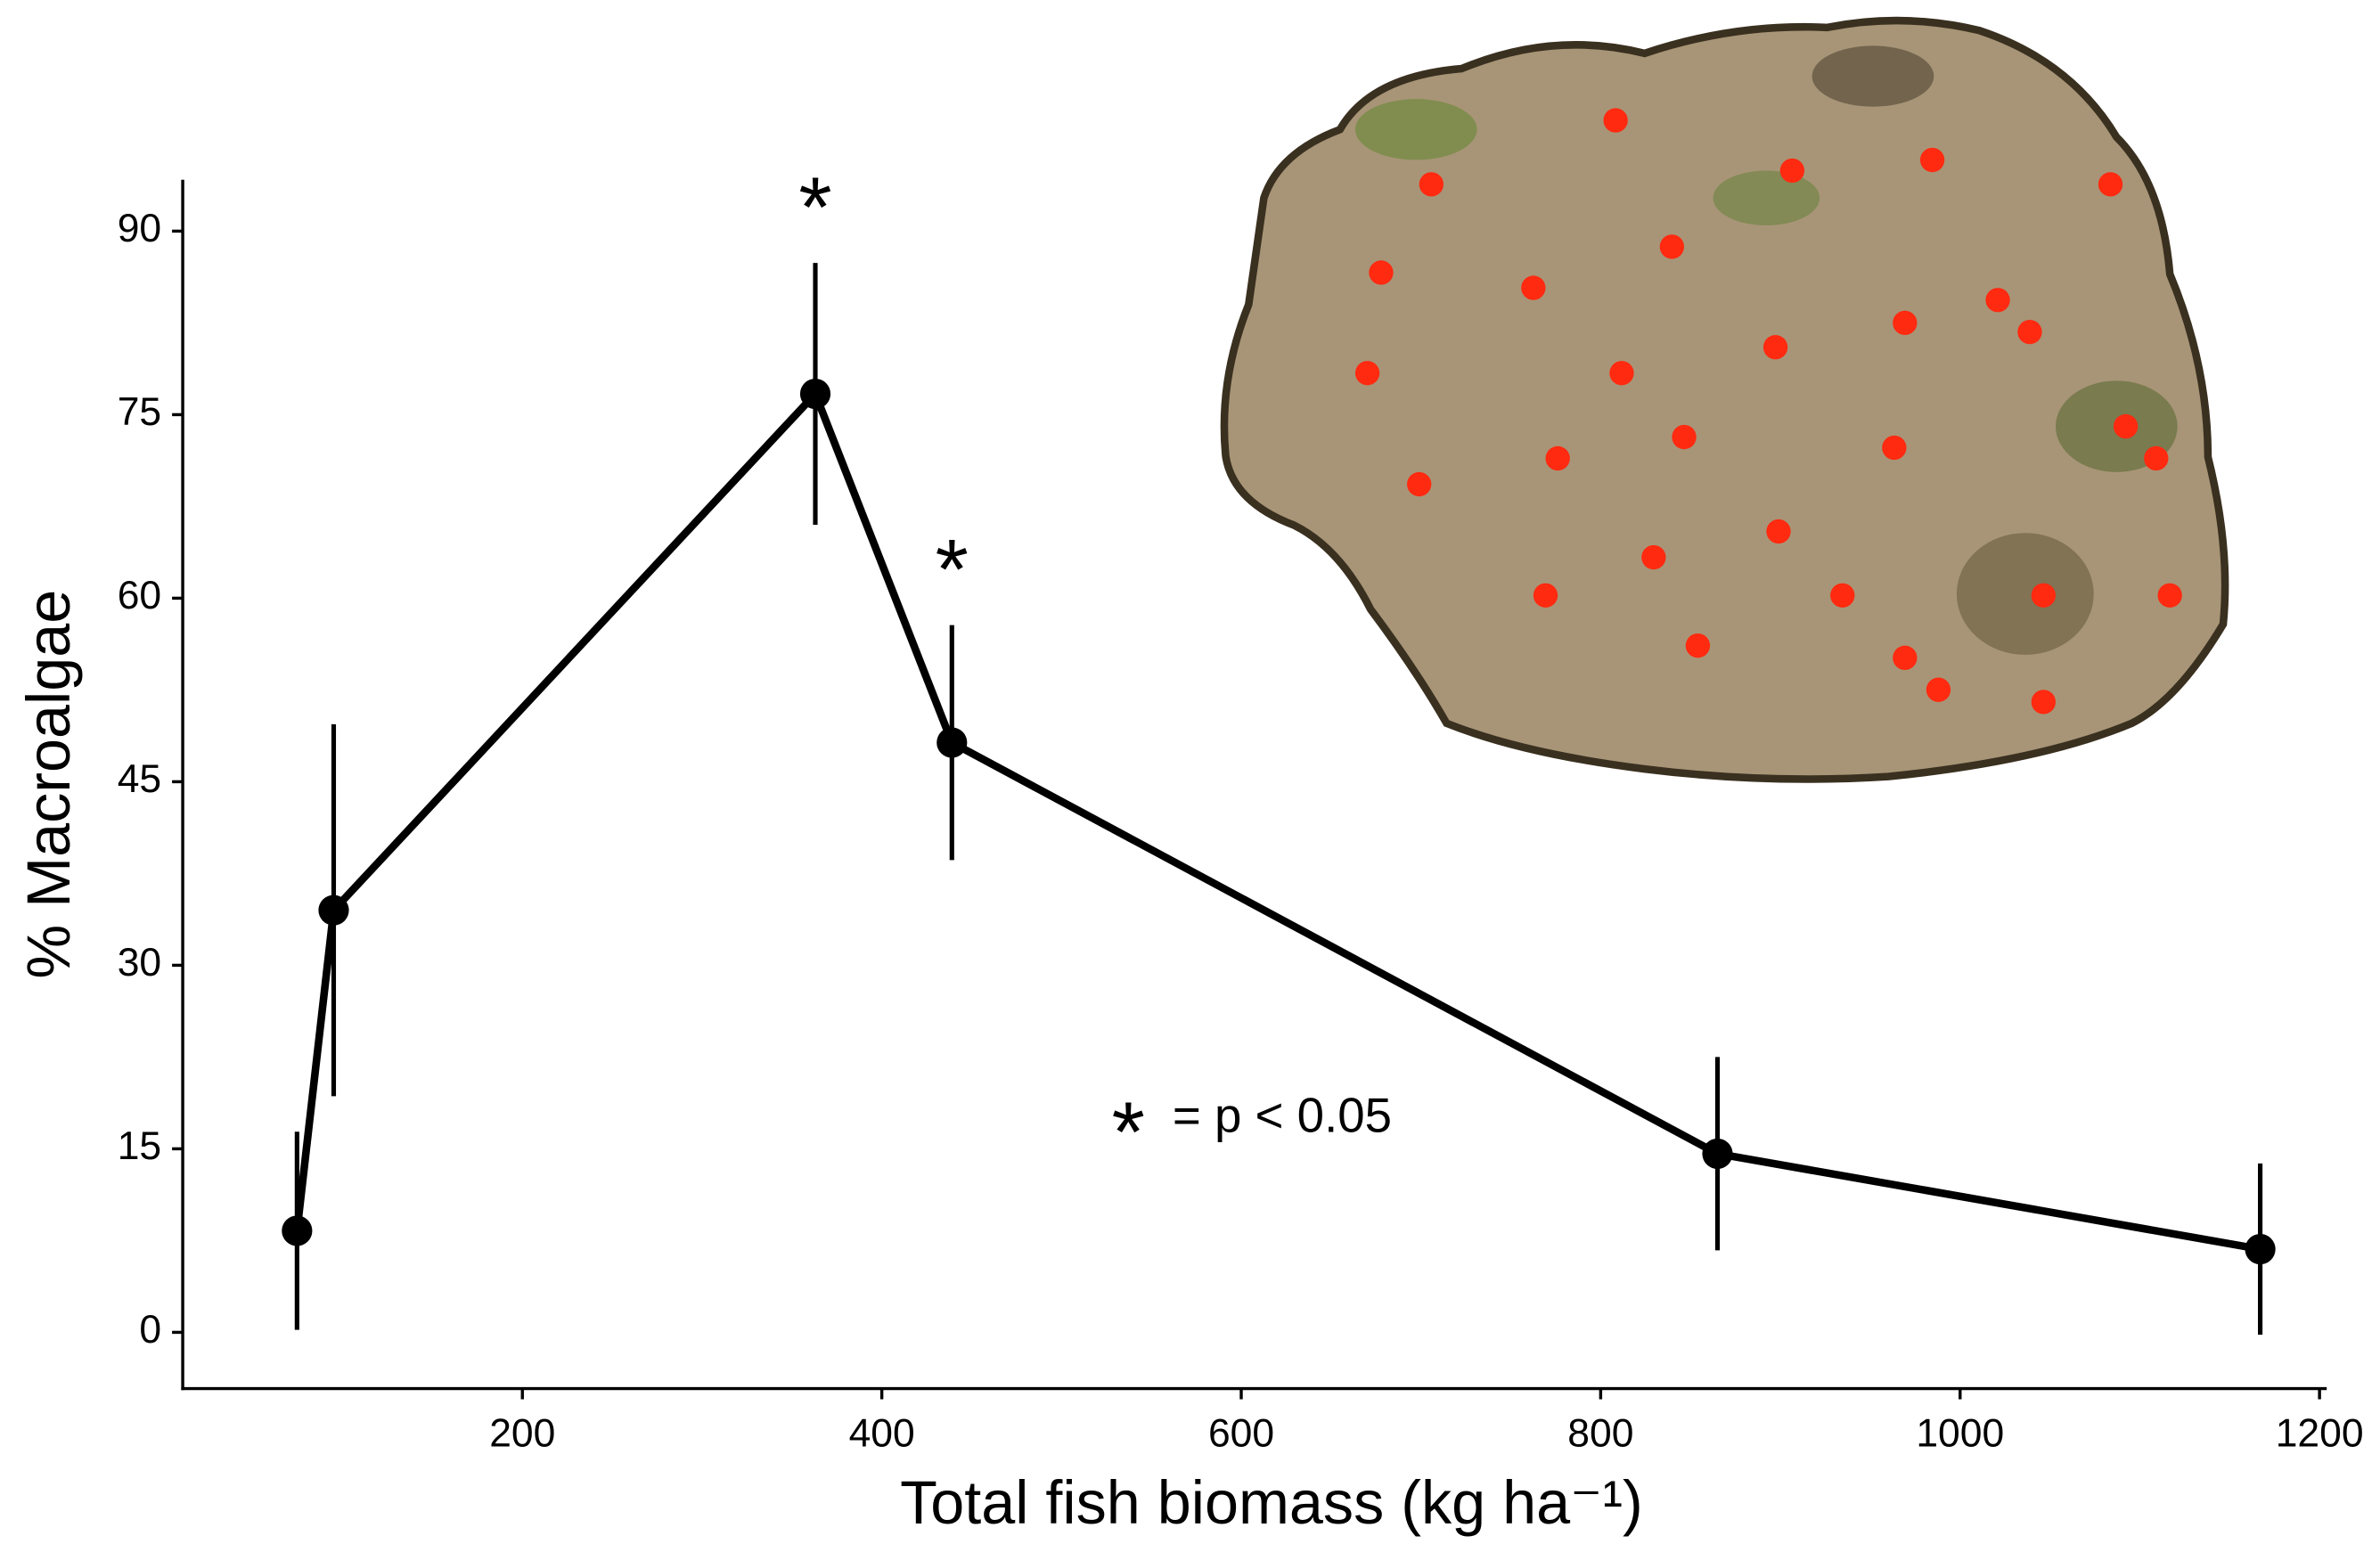 The width and height of the screenshot is (2380, 1544). What do you see at coordinates (1128, 1132) in the screenshot?
I see `legend-marker: *` at bounding box center [1128, 1132].